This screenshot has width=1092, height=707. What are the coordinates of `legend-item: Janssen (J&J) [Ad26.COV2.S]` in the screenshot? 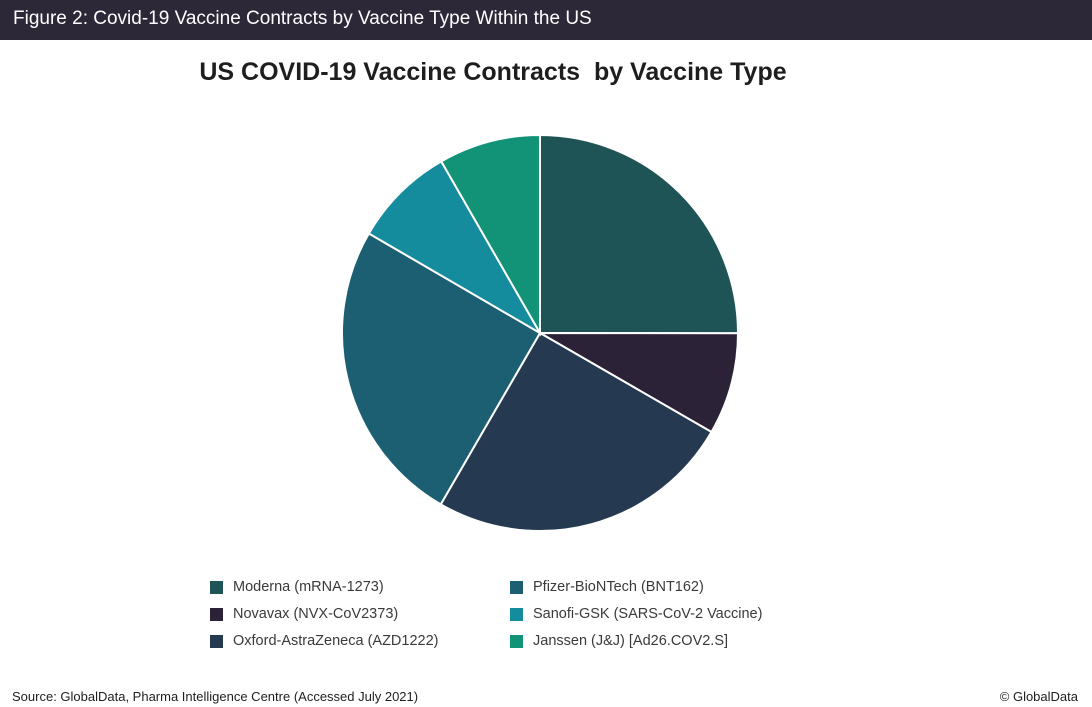 It's located at (619, 641).